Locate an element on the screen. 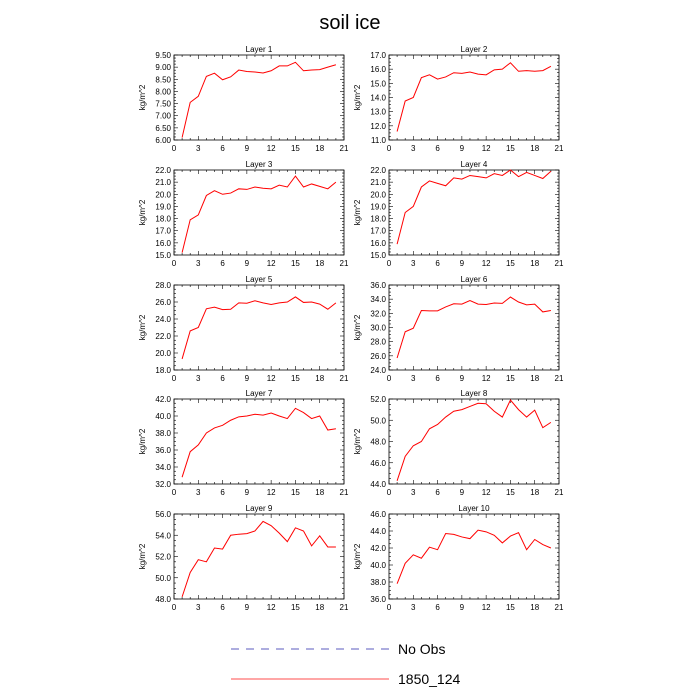 The image size is (700, 700). y-tick-label: 11.0 is located at coordinates (379, 140).